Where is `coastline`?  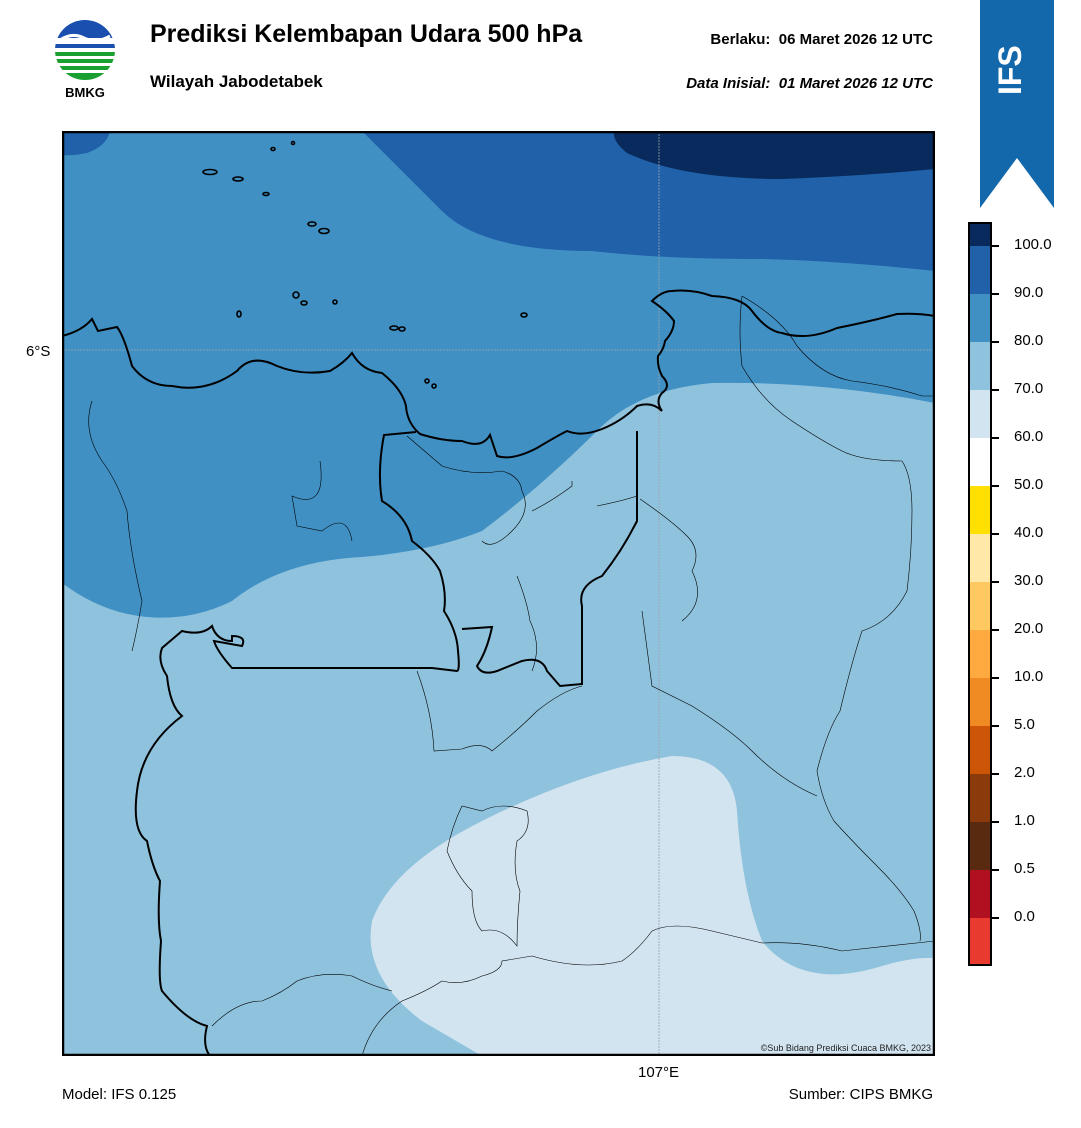
coastline is located at coordinates (498, 374).